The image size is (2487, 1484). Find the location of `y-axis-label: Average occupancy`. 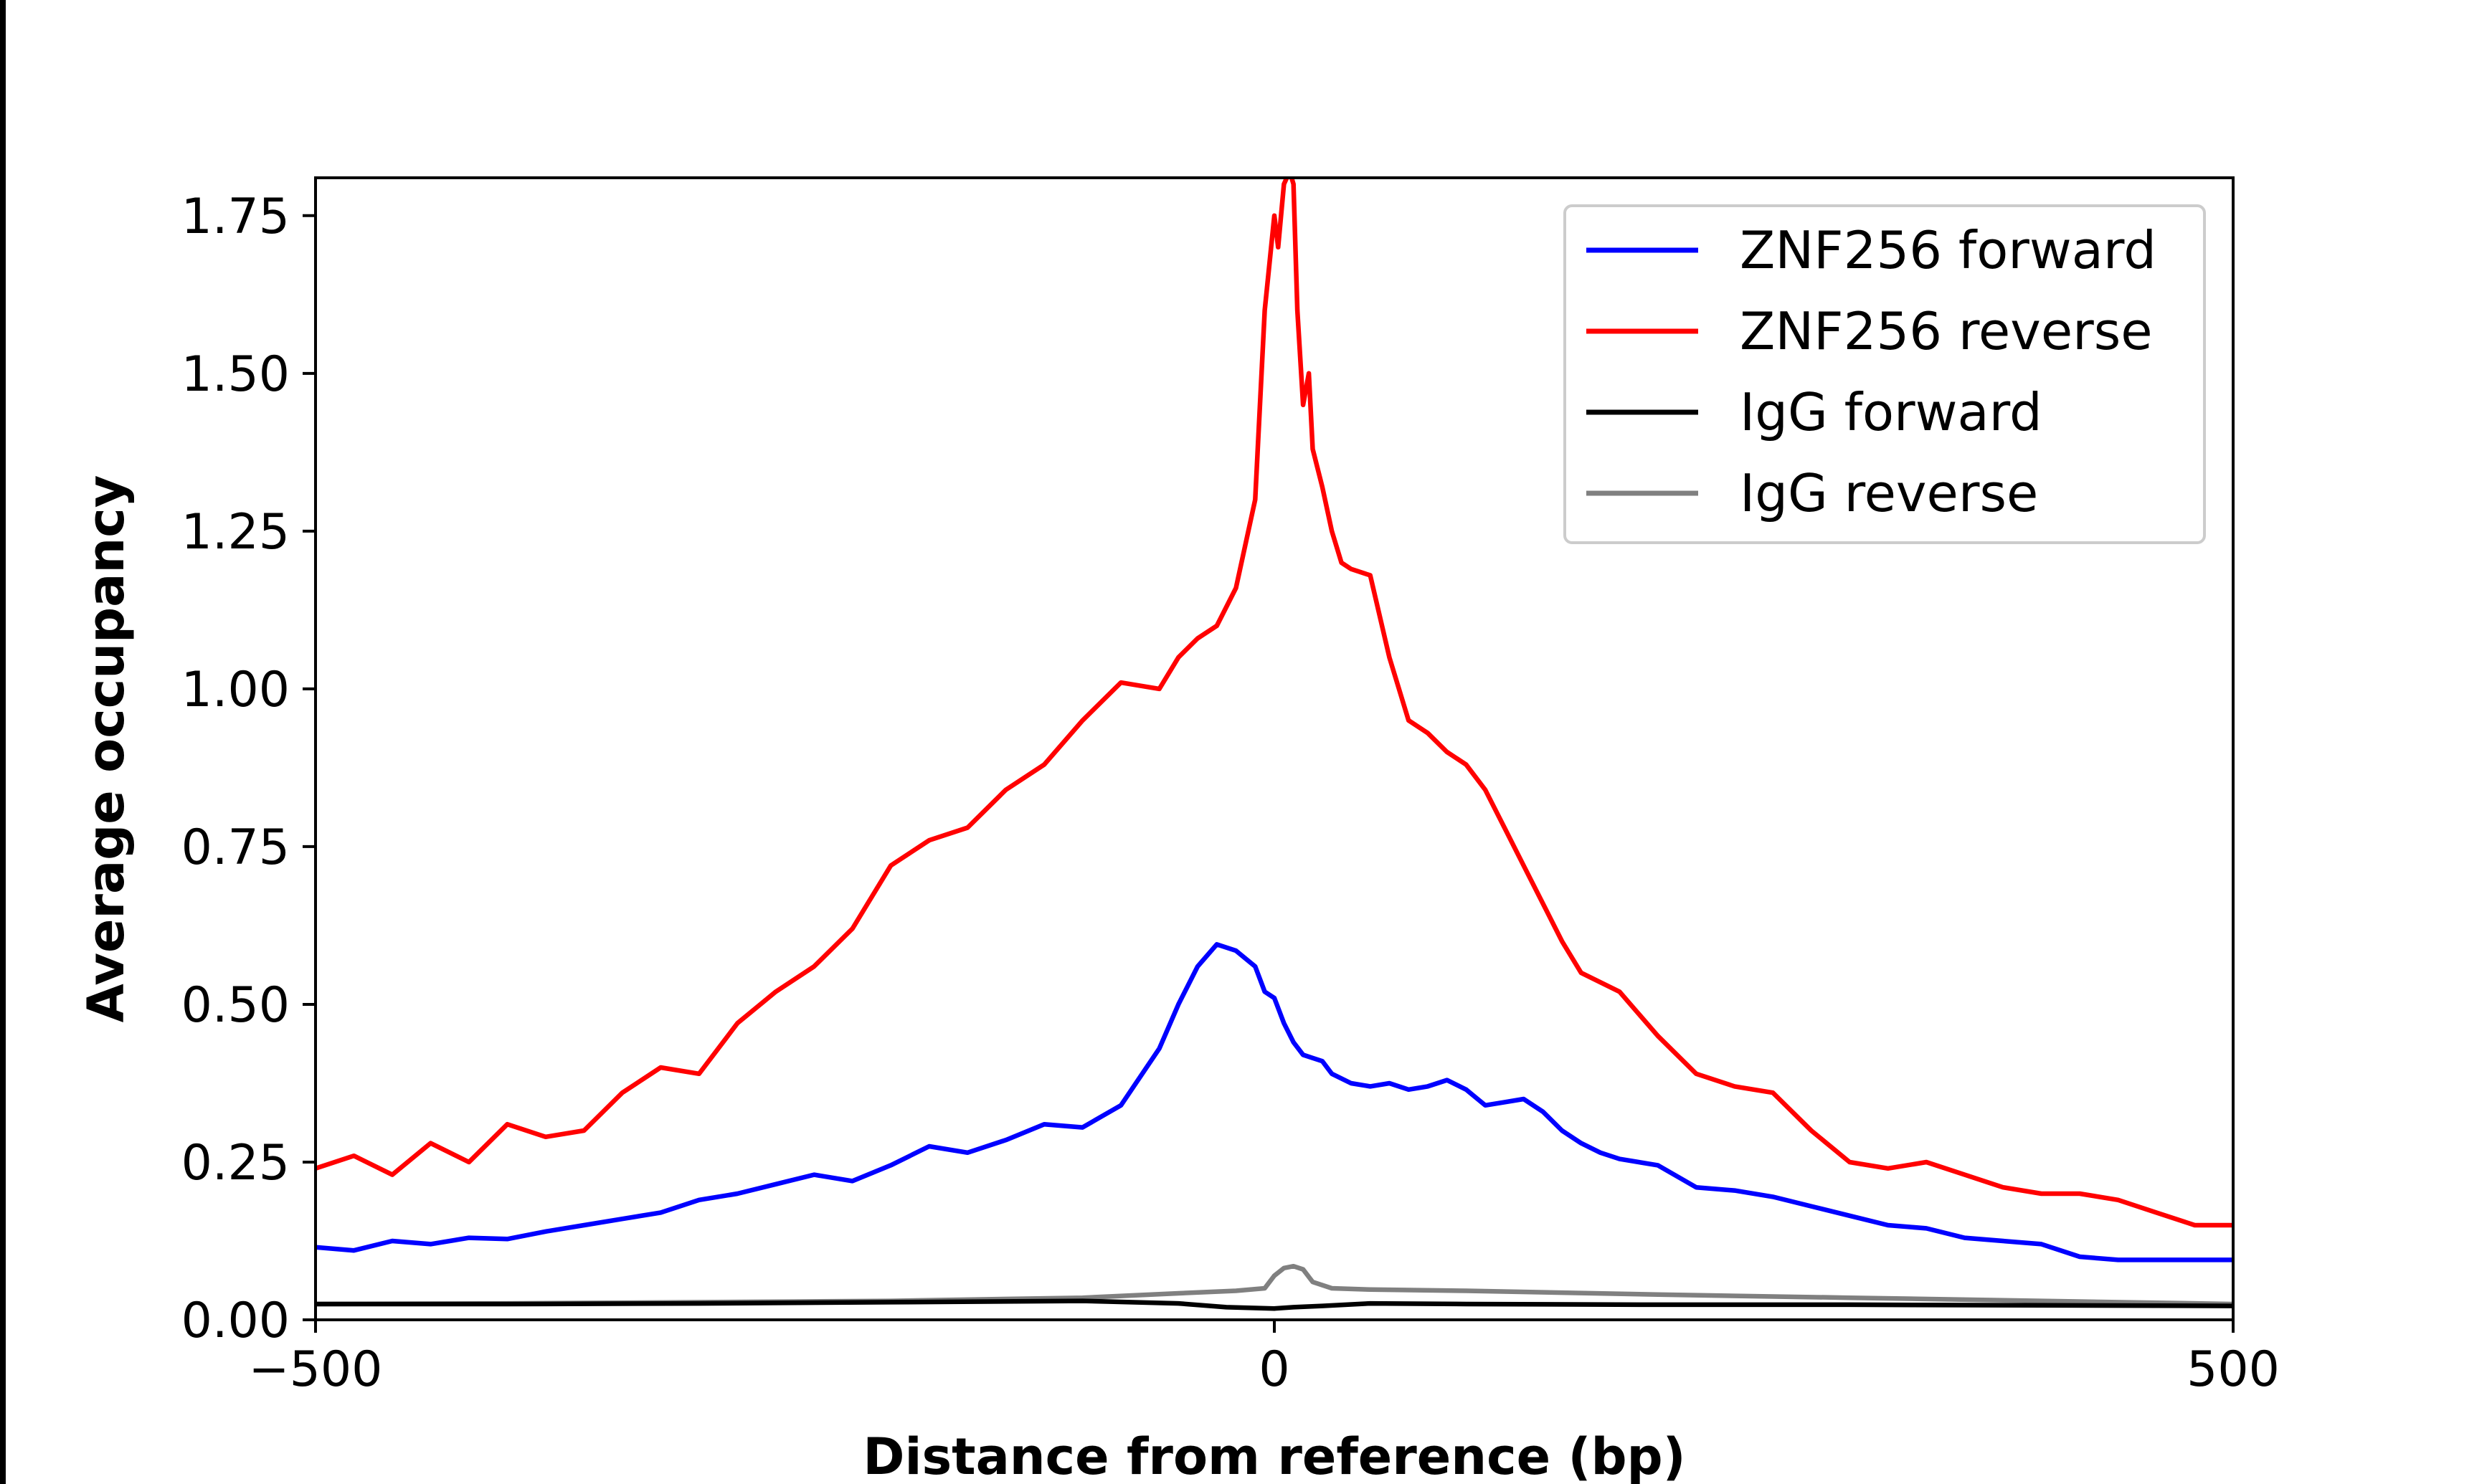

y-axis-label: Average occupancy is located at coordinates (107, 749).